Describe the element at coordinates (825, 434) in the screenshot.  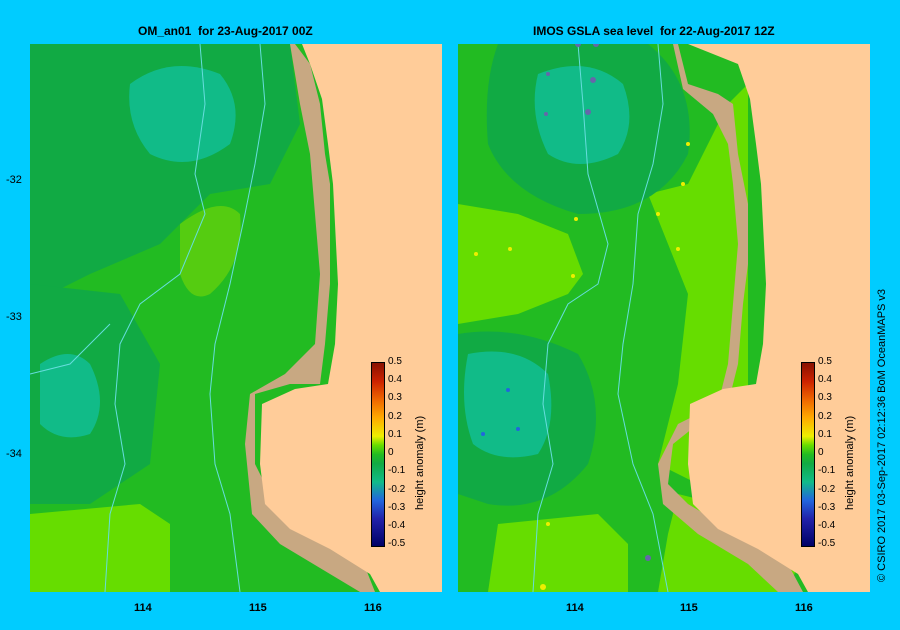
I see `right-cbar-tick: 0.1` at that location.